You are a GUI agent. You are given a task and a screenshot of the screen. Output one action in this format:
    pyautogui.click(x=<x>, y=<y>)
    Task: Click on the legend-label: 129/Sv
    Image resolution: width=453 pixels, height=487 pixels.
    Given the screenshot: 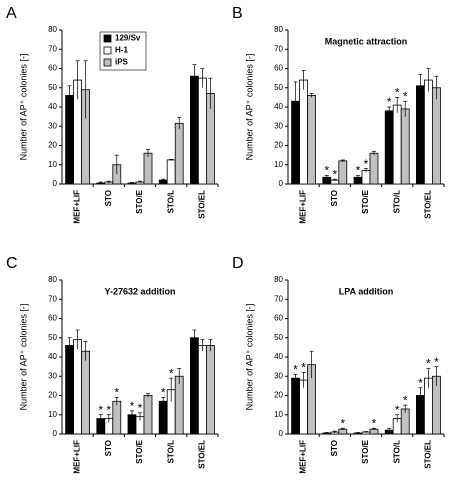 What is the action you would take?
    pyautogui.click(x=128, y=38)
    